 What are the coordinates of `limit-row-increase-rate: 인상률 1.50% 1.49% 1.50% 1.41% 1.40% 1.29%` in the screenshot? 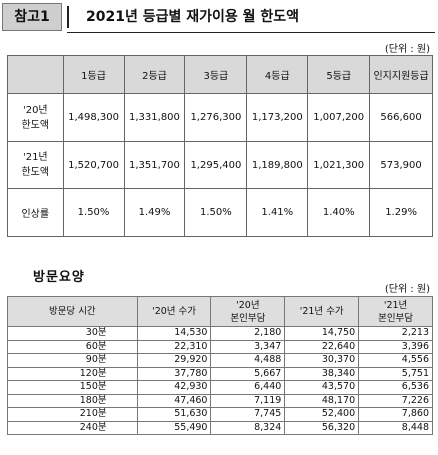 It's located at (220, 212).